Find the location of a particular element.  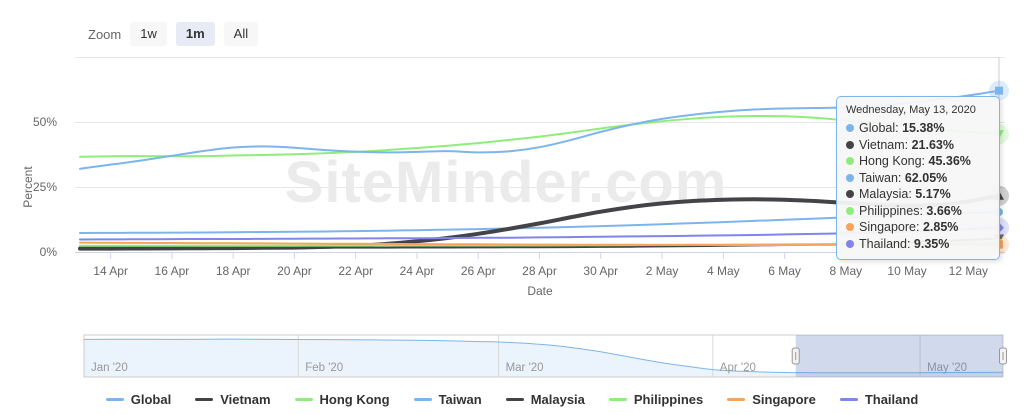

legend-item-taiwan: Taiwan is located at coordinates (447, 399).